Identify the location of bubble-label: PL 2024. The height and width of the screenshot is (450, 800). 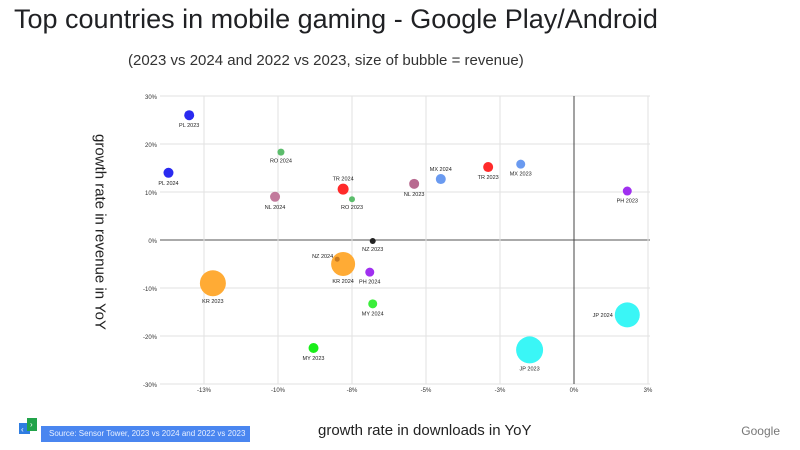
(168, 184).